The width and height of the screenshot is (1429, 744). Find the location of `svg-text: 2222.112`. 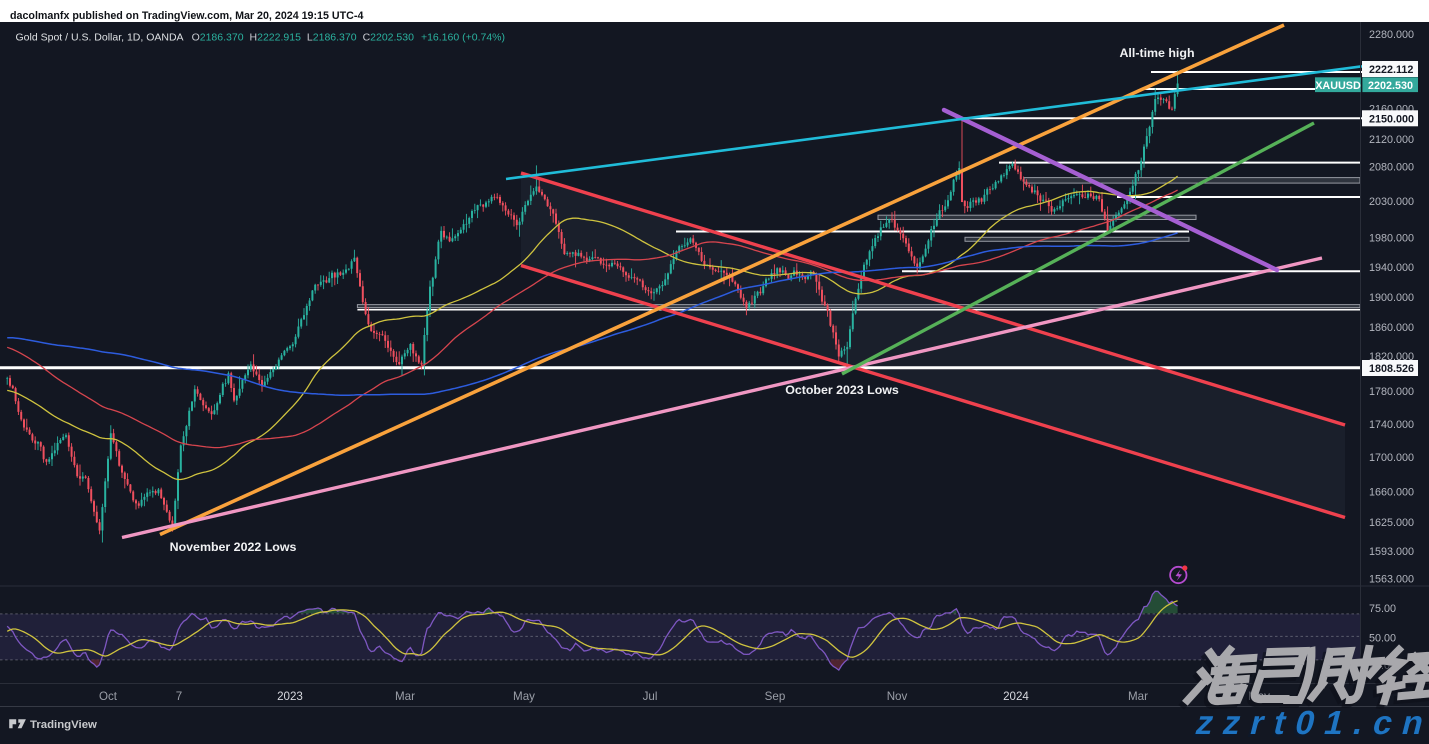

svg-text: 2222.112 is located at coordinates (1391, 70).